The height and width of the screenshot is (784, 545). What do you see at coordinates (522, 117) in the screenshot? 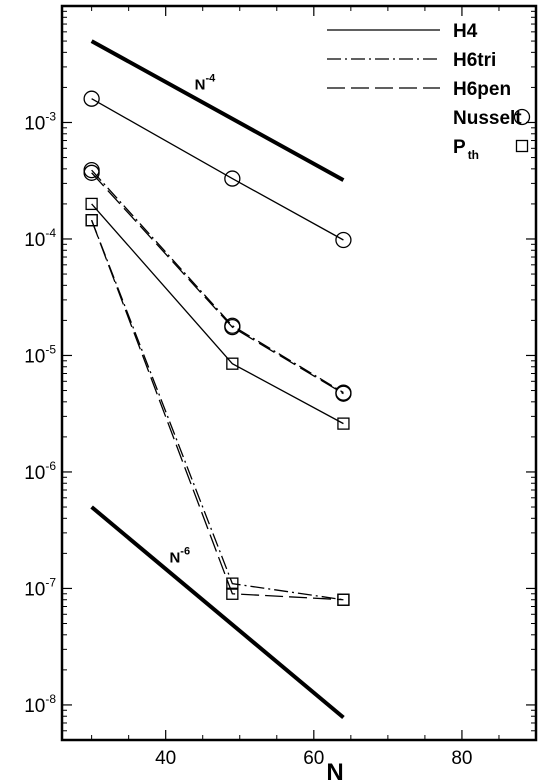
I see `legend-marker-circle` at bounding box center [522, 117].